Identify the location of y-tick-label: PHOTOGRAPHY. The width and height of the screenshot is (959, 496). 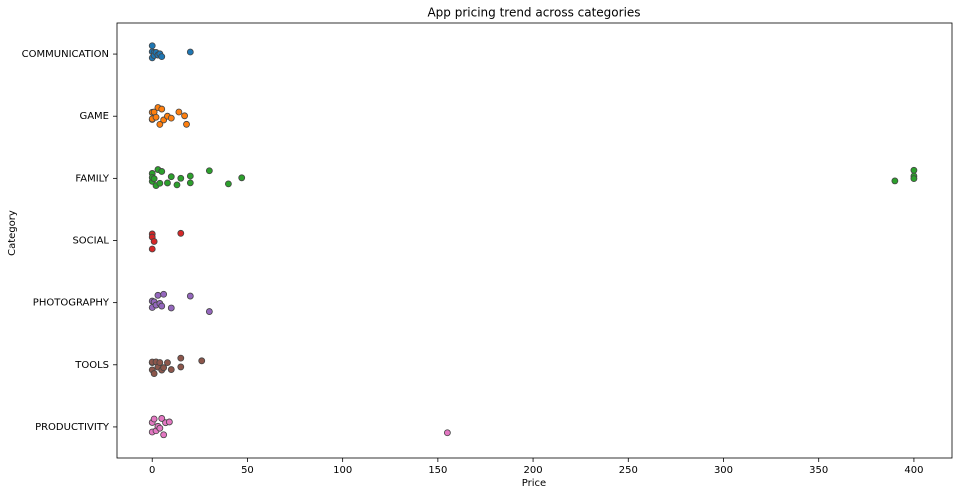
(71, 303).